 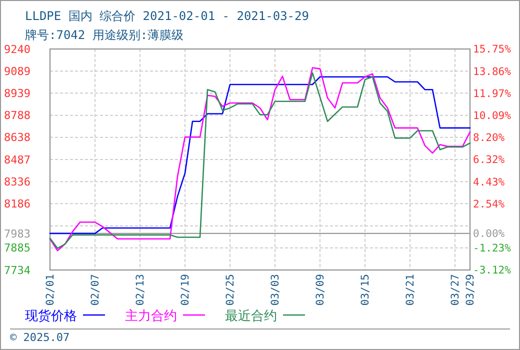 What do you see at coordinates (456, 290) in the screenshot?
I see `x-tick-label: 03/27` at bounding box center [456, 290].